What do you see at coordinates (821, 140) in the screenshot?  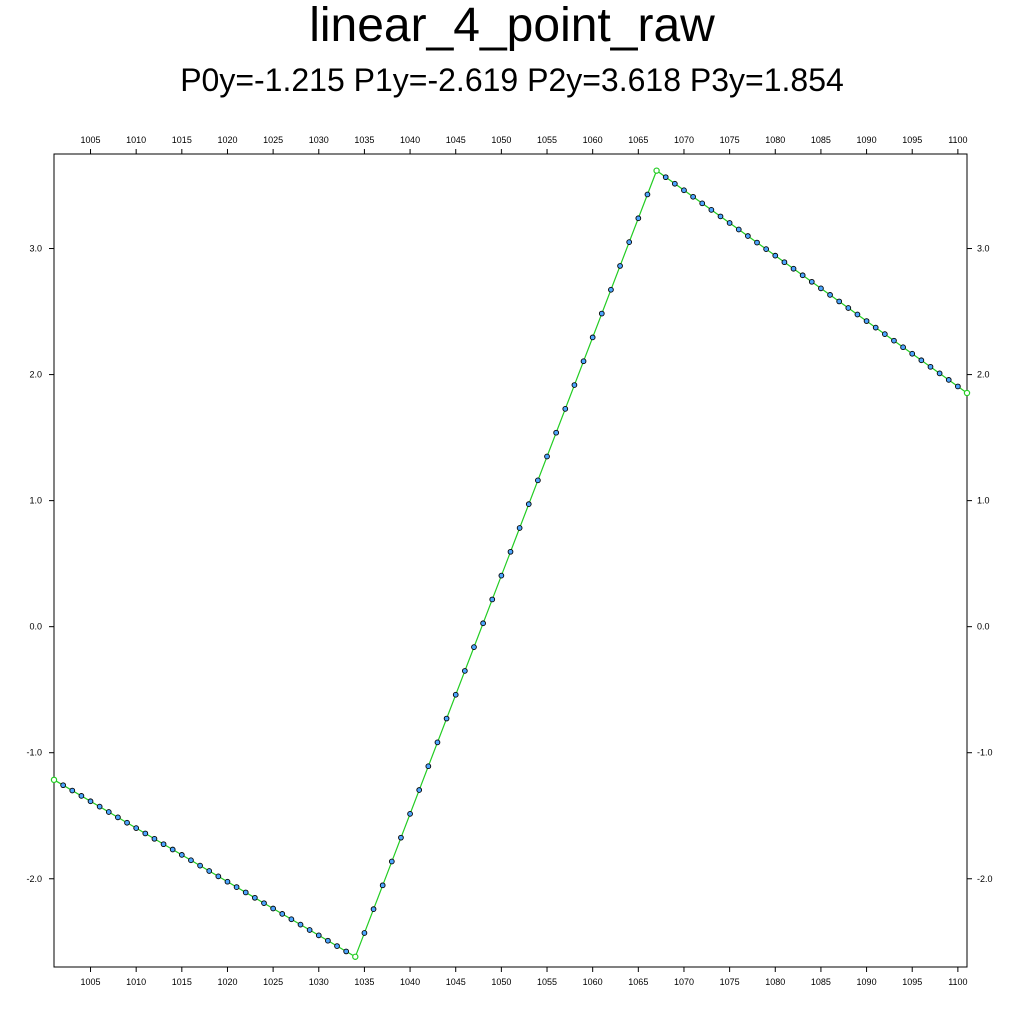 I see `x-tick-label-top: 1085` at bounding box center [821, 140].